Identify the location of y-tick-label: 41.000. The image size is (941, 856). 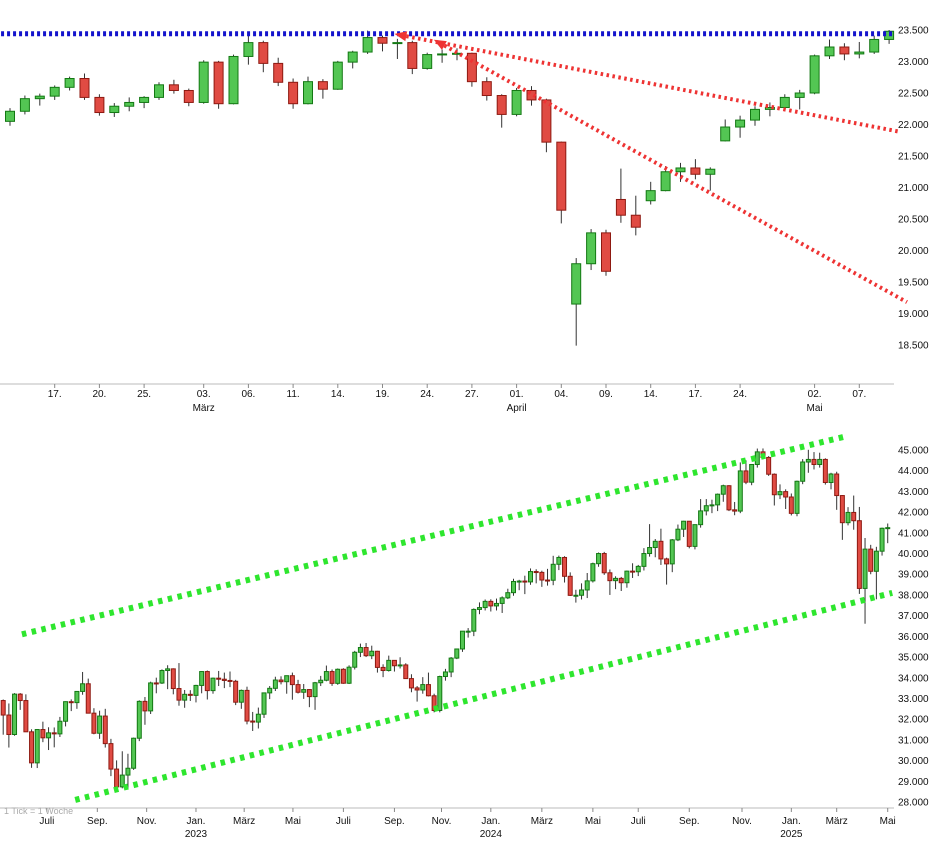
(913, 533).